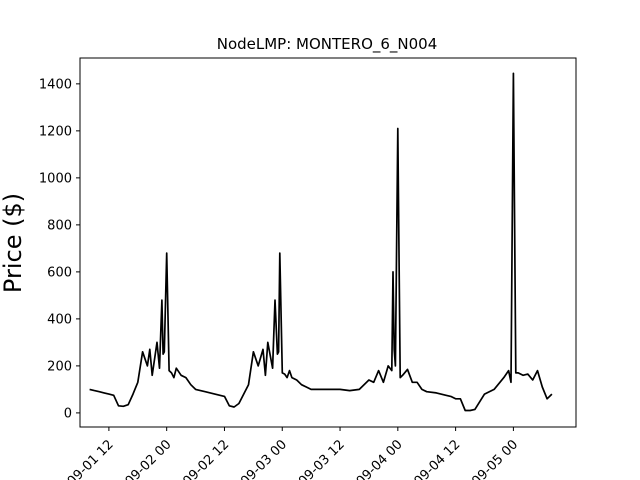 The width and height of the screenshot is (640, 480). Describe the element at coordinates (77, 458) in the screenshot. I see `x-tick-label: 2020-09-01 12` at that location.